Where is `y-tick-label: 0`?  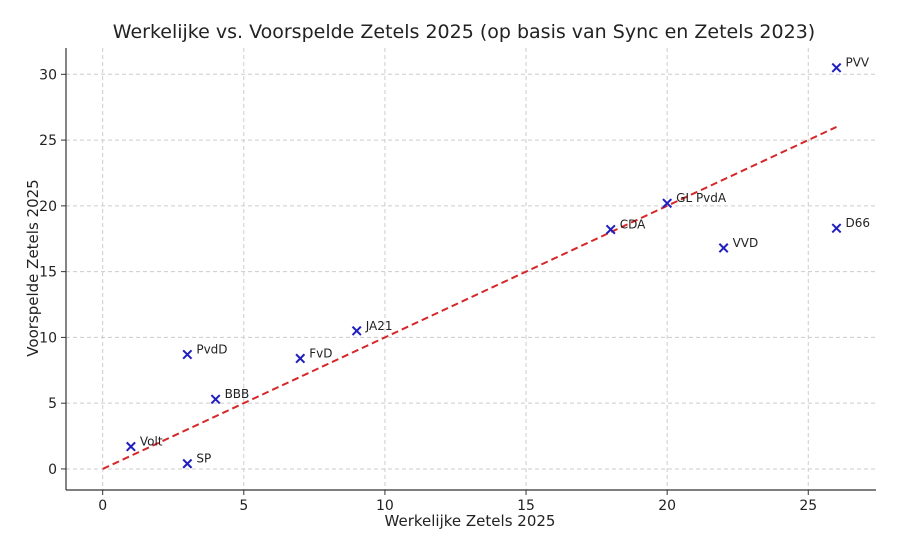 y-tick-label: 0 is located at coordinates (52, 470).